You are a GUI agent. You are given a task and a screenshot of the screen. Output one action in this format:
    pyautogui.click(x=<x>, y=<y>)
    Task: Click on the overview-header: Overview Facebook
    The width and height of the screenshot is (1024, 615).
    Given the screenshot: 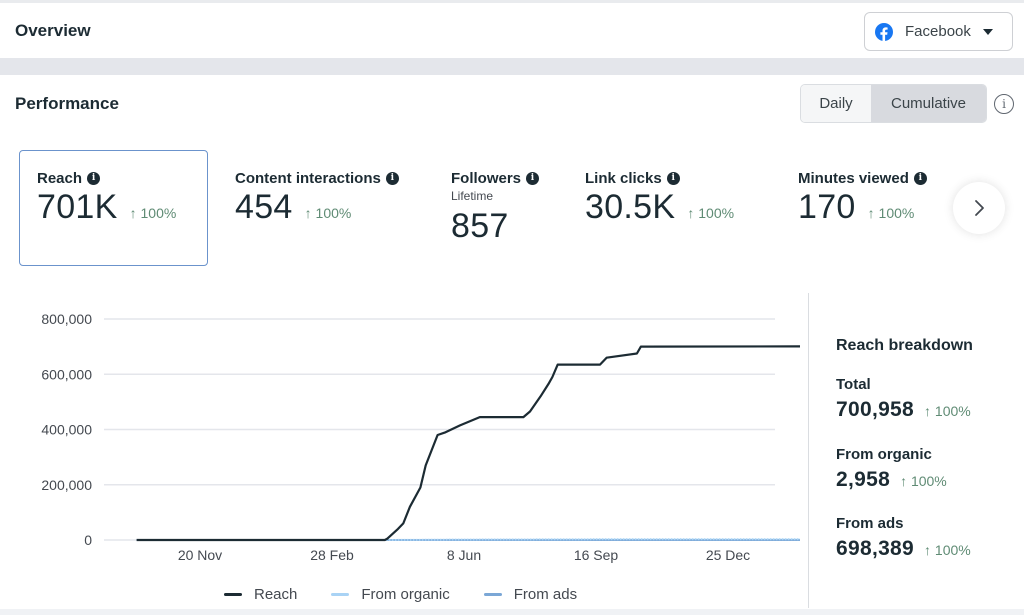 What is the action you would take?
    pyautogui.click(x=512, y=30)
    